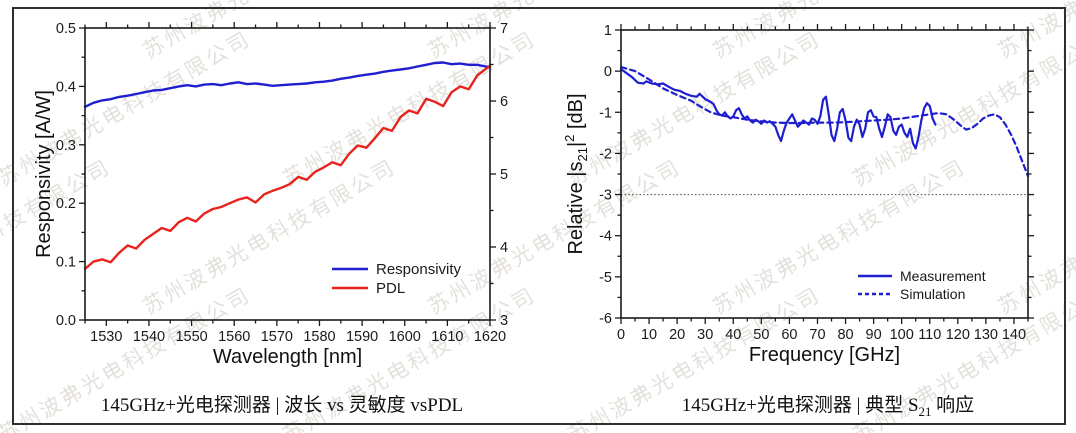 The width and height of the screenshot is (1076, 433). What do you see at coordinates (149, 337) in the screenshot?
I see `x-tick-label: 1540` at bounding box center [149, 337].